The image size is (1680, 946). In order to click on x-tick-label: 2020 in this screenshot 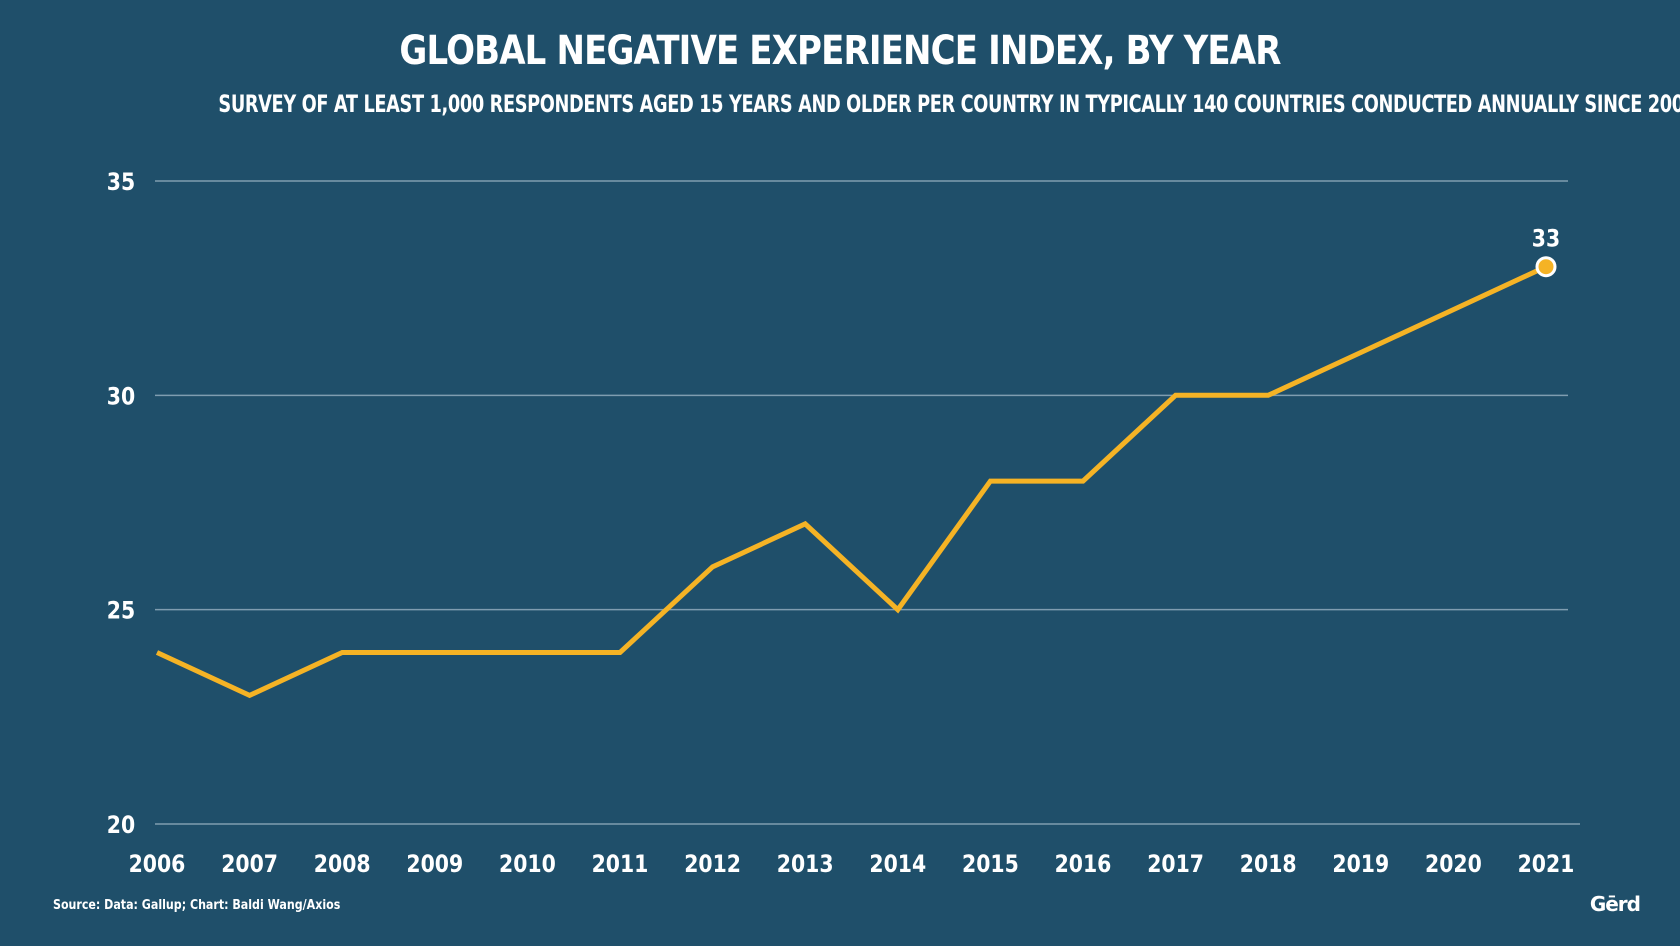, I will do `click(1453, 864)`.